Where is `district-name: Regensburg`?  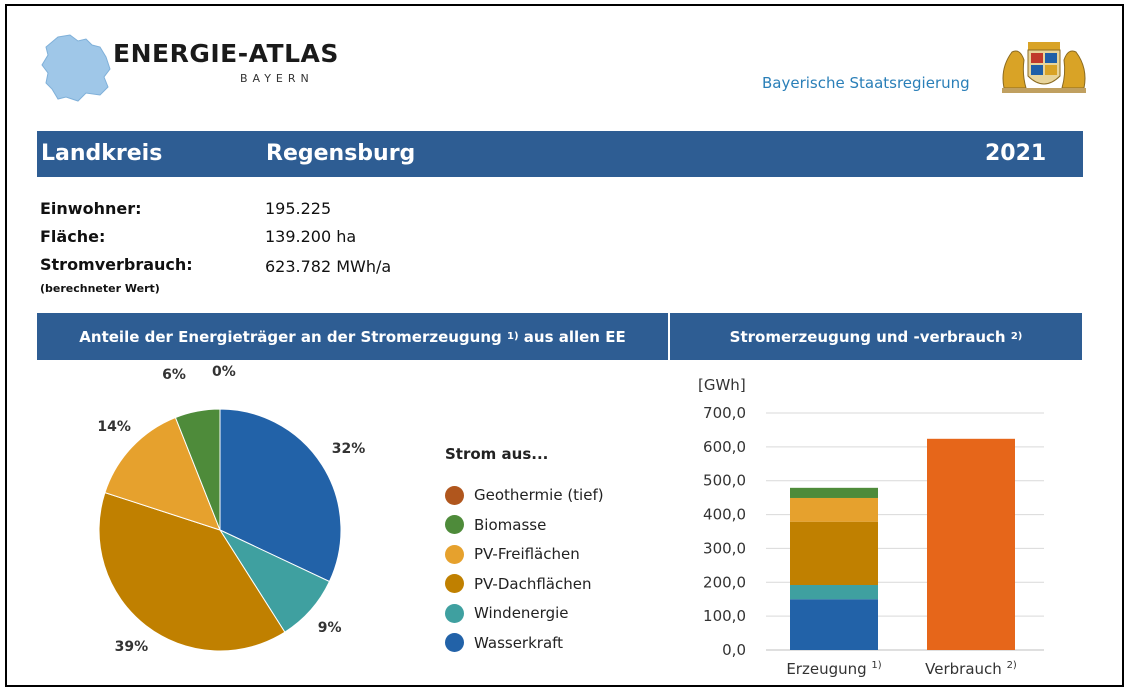 district-name: Regensburg is located at coordinates (341, 153).